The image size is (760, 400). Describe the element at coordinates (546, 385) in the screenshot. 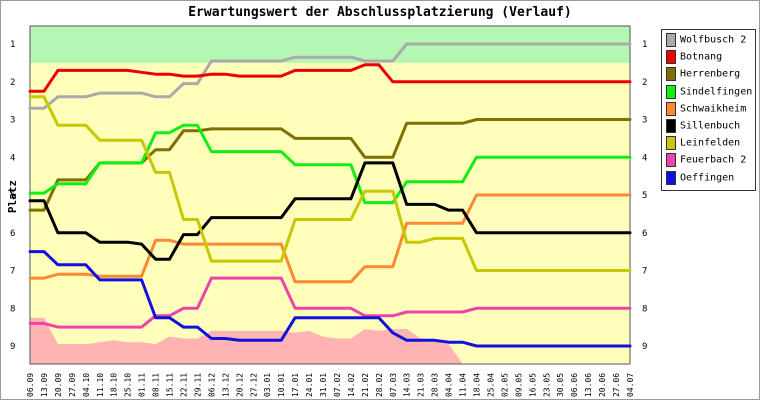

I see `x-tick-label: 23.05` at that location.